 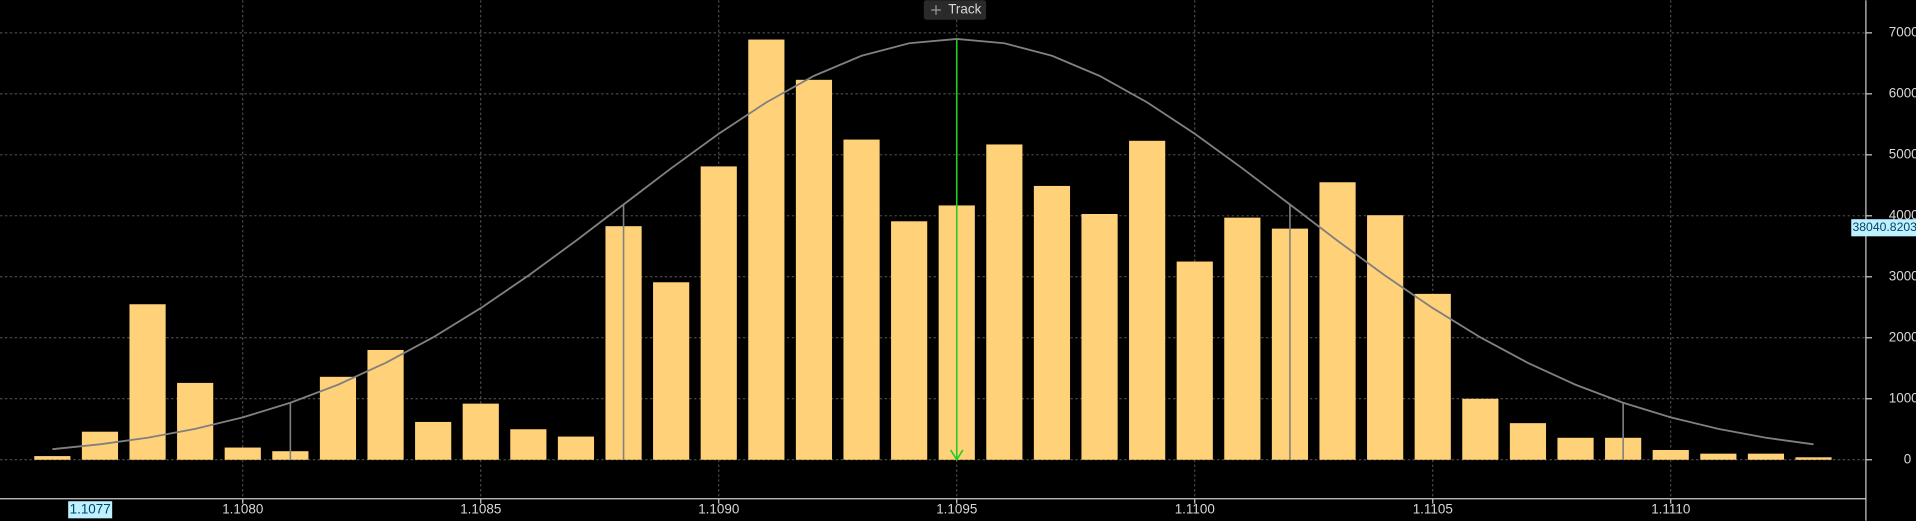 What do you see at coordinates (1907, 458) in the screenshot?
I see `y-tick-label: 0` at bounding box center [1907, 458].